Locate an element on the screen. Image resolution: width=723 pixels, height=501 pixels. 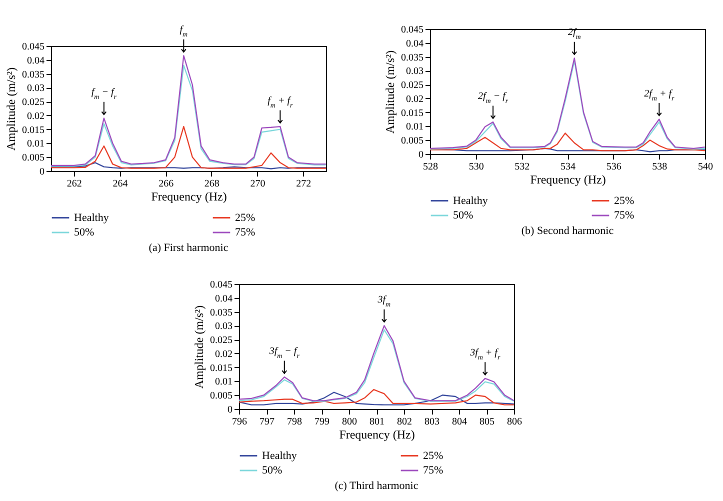
x-tick-label: 272 is located at coordinates (304, 184).